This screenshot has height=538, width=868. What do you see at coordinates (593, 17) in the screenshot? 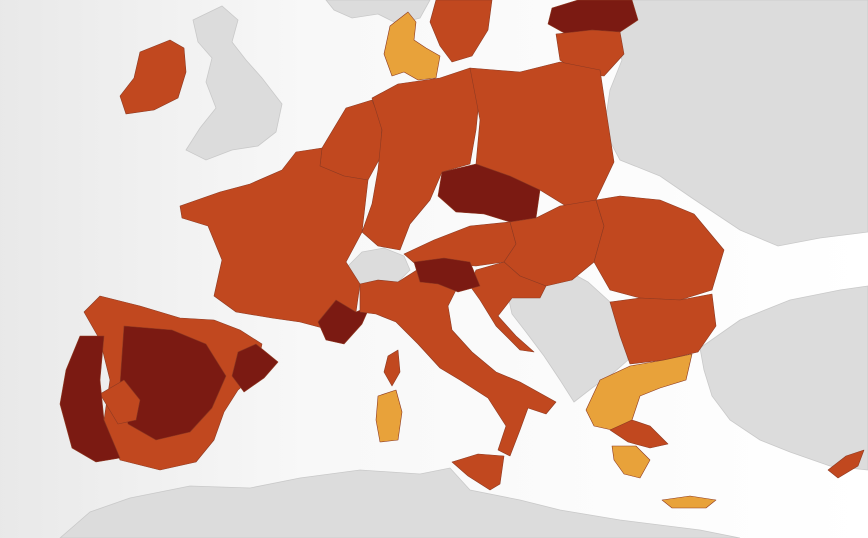
I see `region-estonia-latvia` at bounding box center [593, 17].